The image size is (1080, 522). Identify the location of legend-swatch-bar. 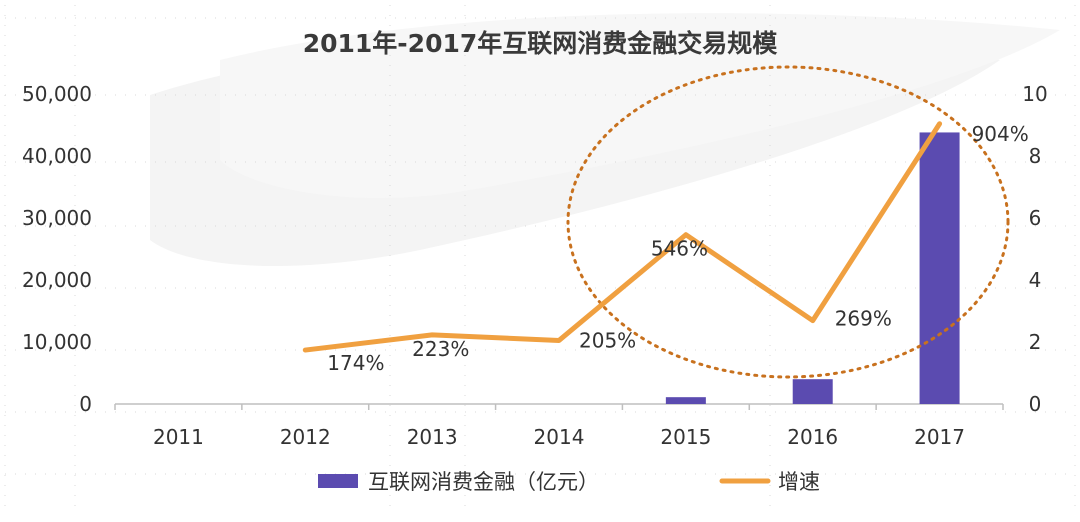
(338, 481).